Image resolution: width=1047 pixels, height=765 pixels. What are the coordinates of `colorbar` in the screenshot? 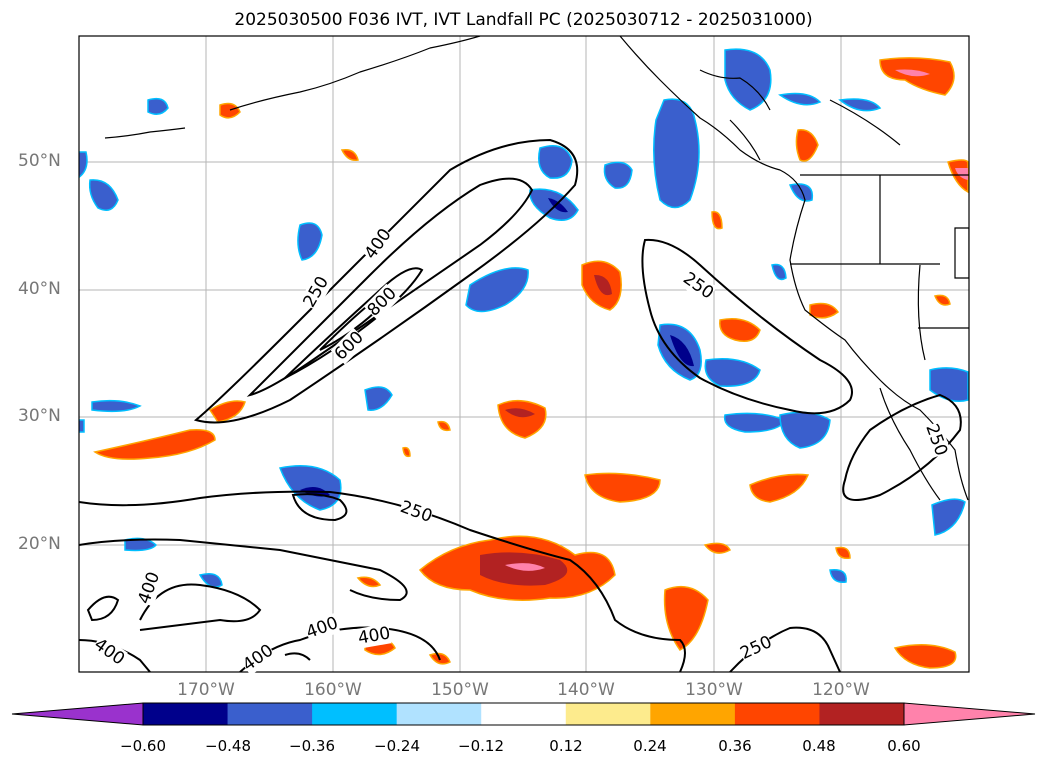 It's located at (524, 714).